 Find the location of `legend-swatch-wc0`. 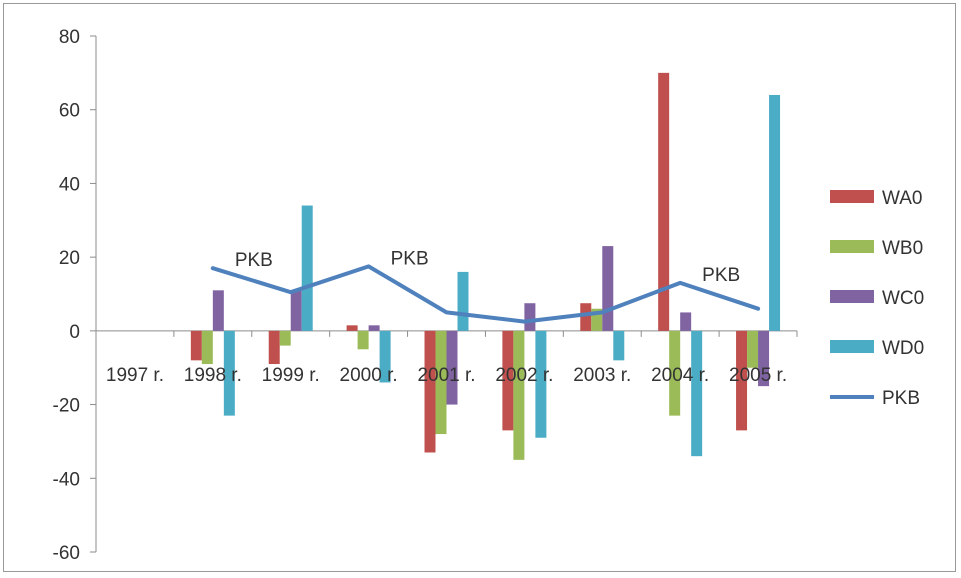

legend-swatch-wc0 is located at coordinates (852, 296).